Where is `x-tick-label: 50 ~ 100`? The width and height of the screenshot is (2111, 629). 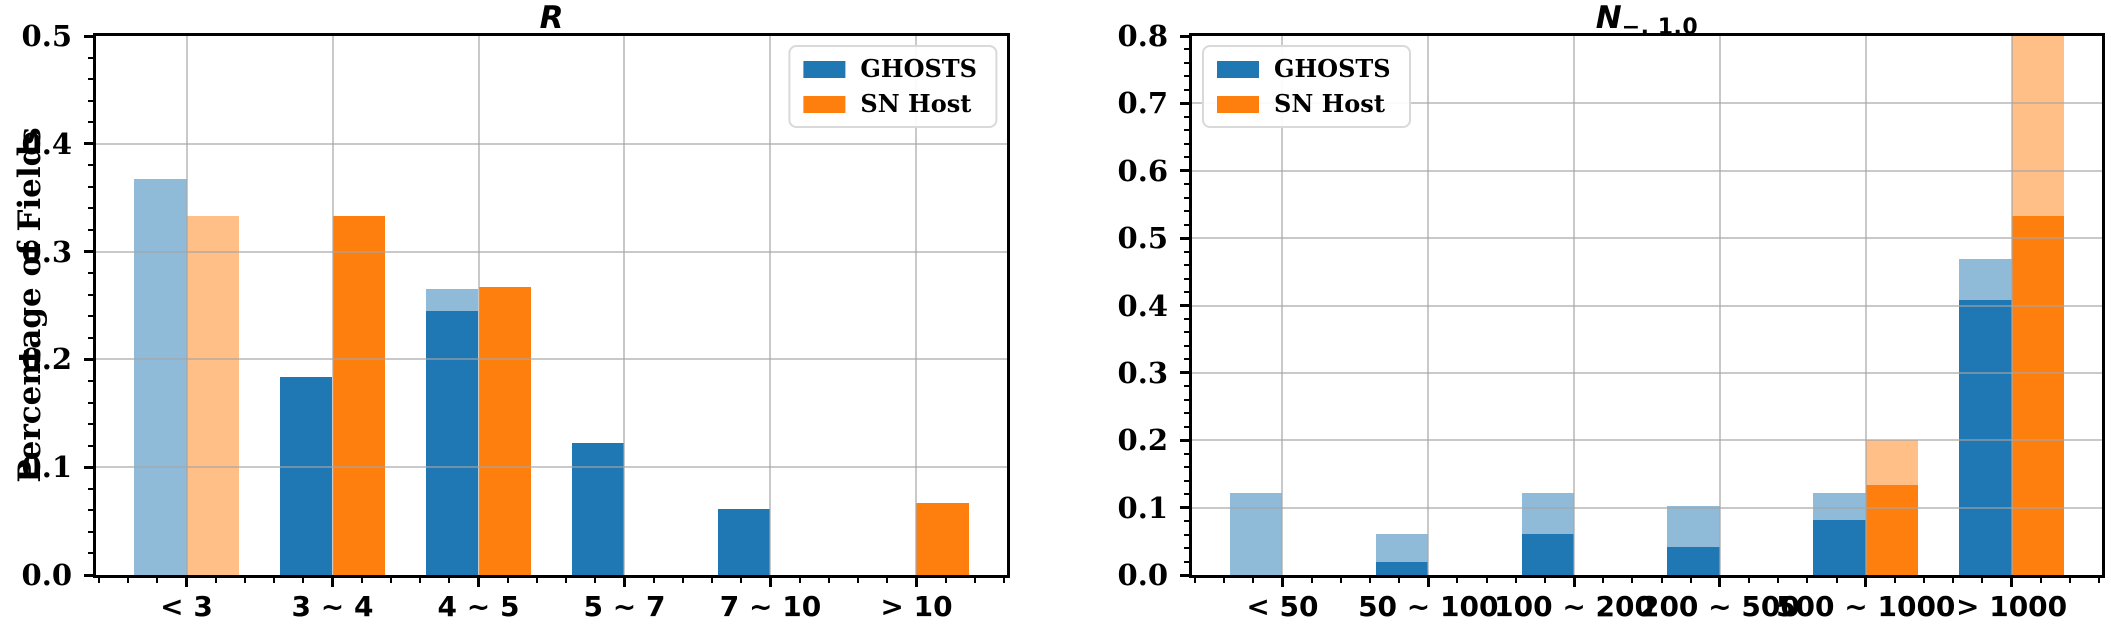 x-tick-label: 50 ~ 100 is located at coordinates (1428, 606).